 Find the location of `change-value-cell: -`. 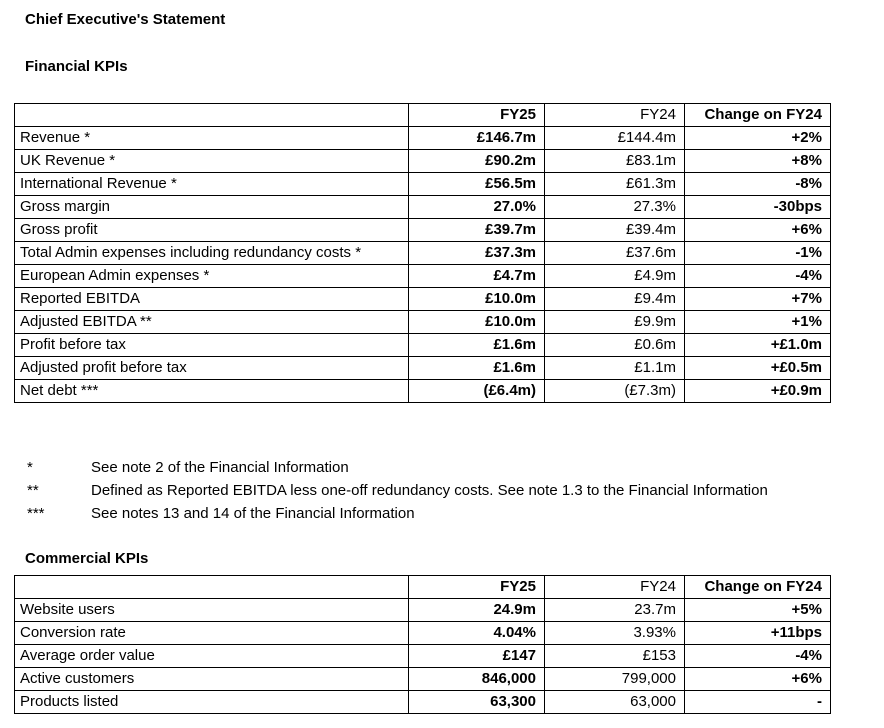

change-value-cell: - is located at coordinates (757, 702).